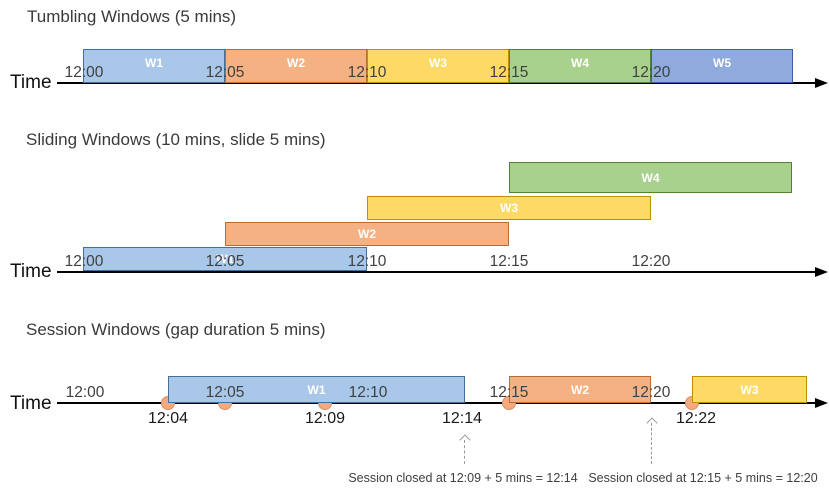 Image resolution: width=829 pixels, height=498 pixels. I want to click on session-section-title: Session Windows (gap duration 5 mins), so click(176, 329).